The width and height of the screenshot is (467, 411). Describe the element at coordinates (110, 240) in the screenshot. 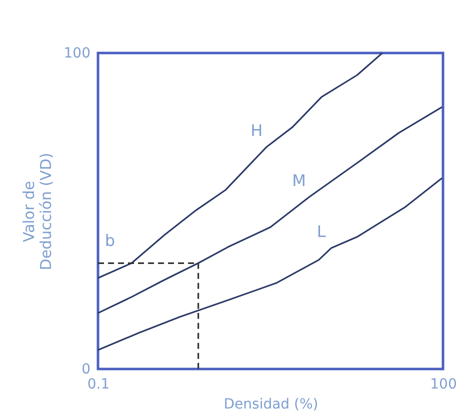

I see `annotation: b` at that location.